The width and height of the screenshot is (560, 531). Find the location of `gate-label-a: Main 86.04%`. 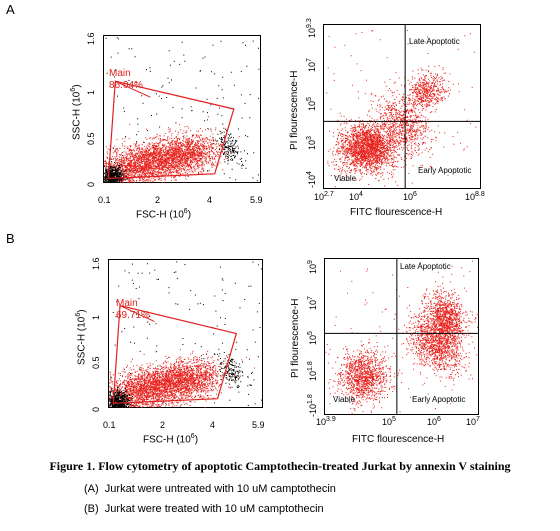

gate-label-a: Main 86.04% is located at coordinates (126, 80).